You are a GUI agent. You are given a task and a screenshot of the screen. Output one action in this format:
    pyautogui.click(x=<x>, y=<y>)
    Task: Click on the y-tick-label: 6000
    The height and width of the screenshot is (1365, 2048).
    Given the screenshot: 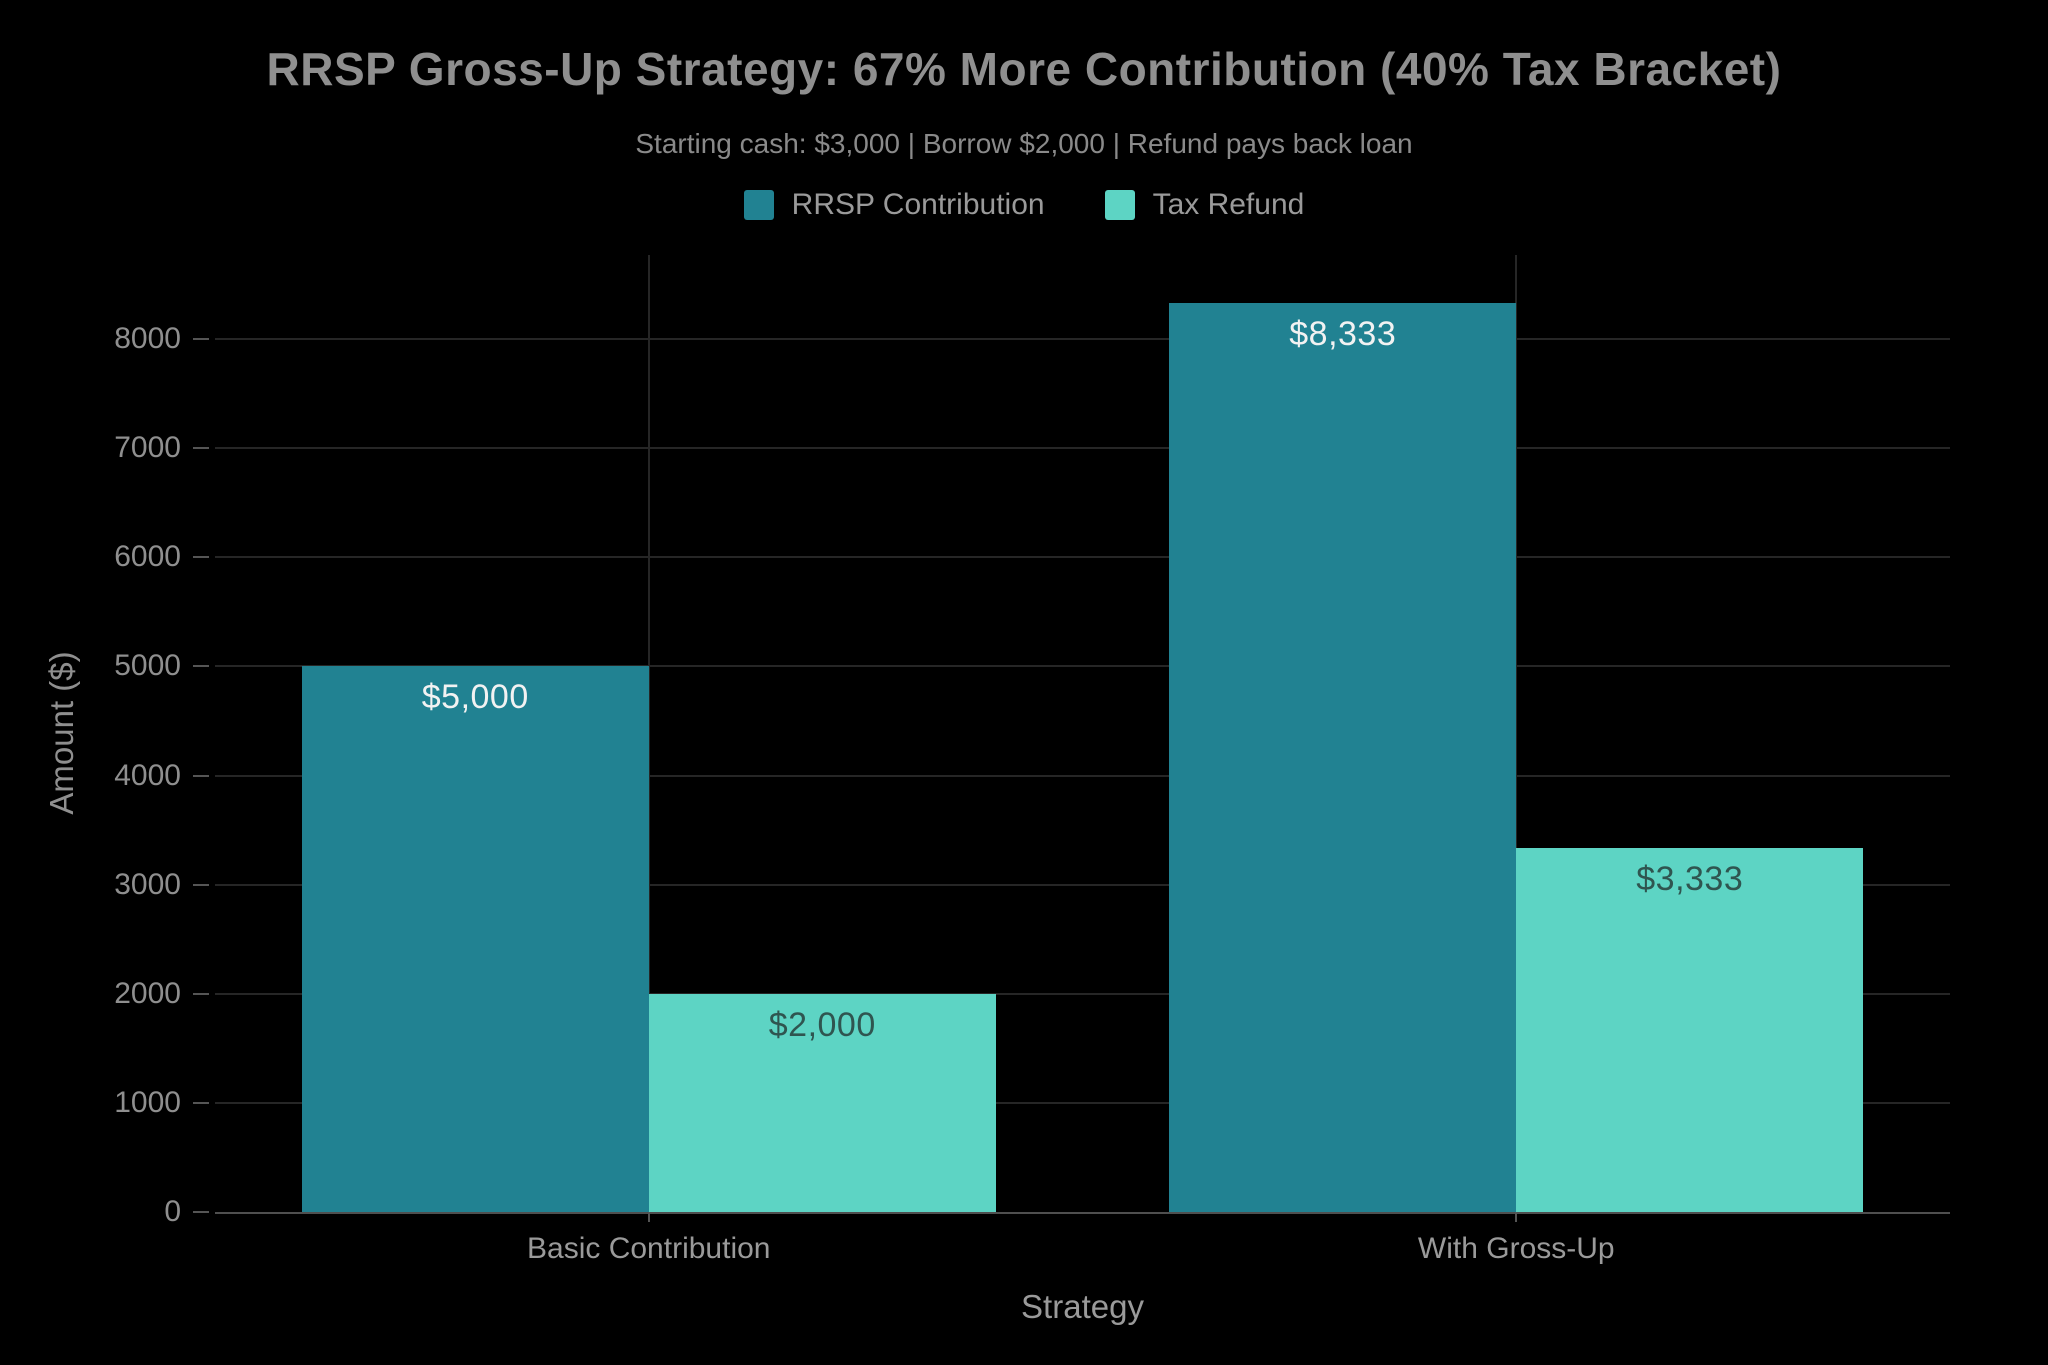 What is the action you would take?
    pyautogui.click(x=147, y=557)
    